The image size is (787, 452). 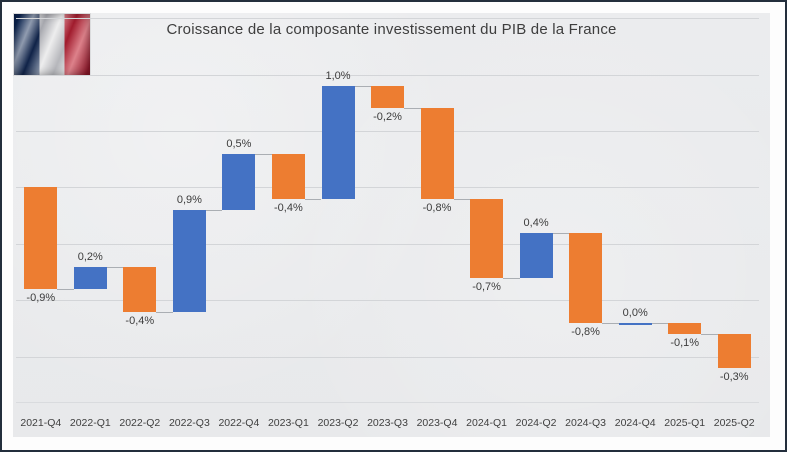 What do you see at coordinates (288, 423) in the screenshot?
I see `x-axis-label: 2023-Q1` at bounding box center [288, 423].